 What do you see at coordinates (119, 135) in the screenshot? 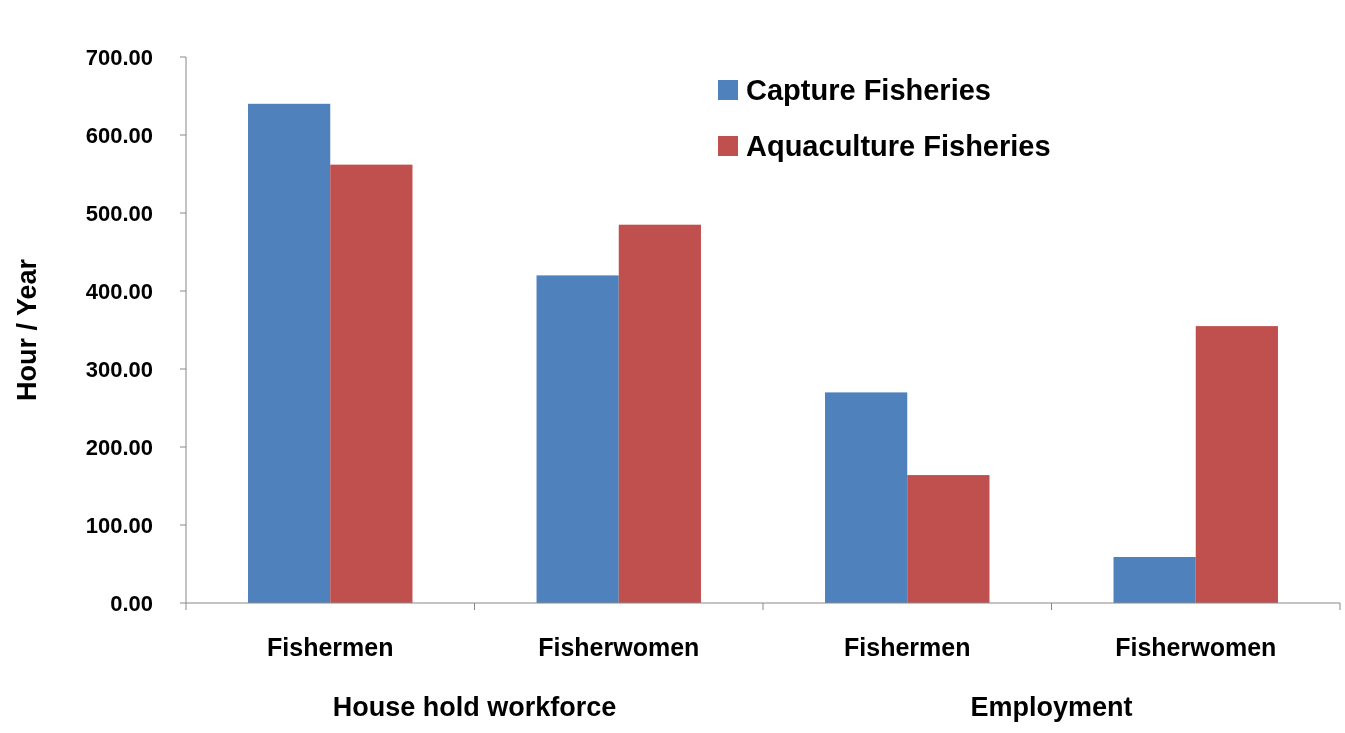
I see `y-tick-label: 600.00` at bounding box center [119, 135].